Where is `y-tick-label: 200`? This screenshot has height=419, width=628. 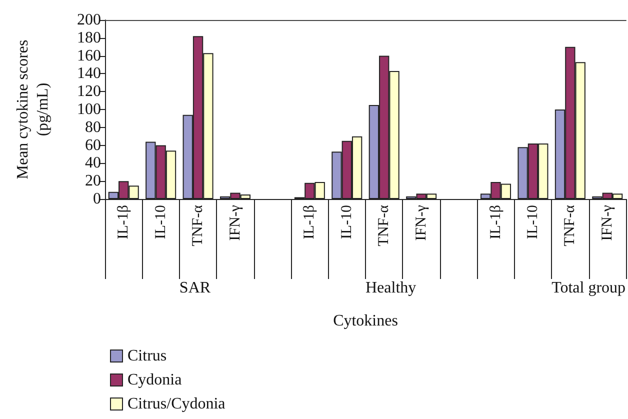 y-tick-label: 200 is located at coordinates (89, 20).